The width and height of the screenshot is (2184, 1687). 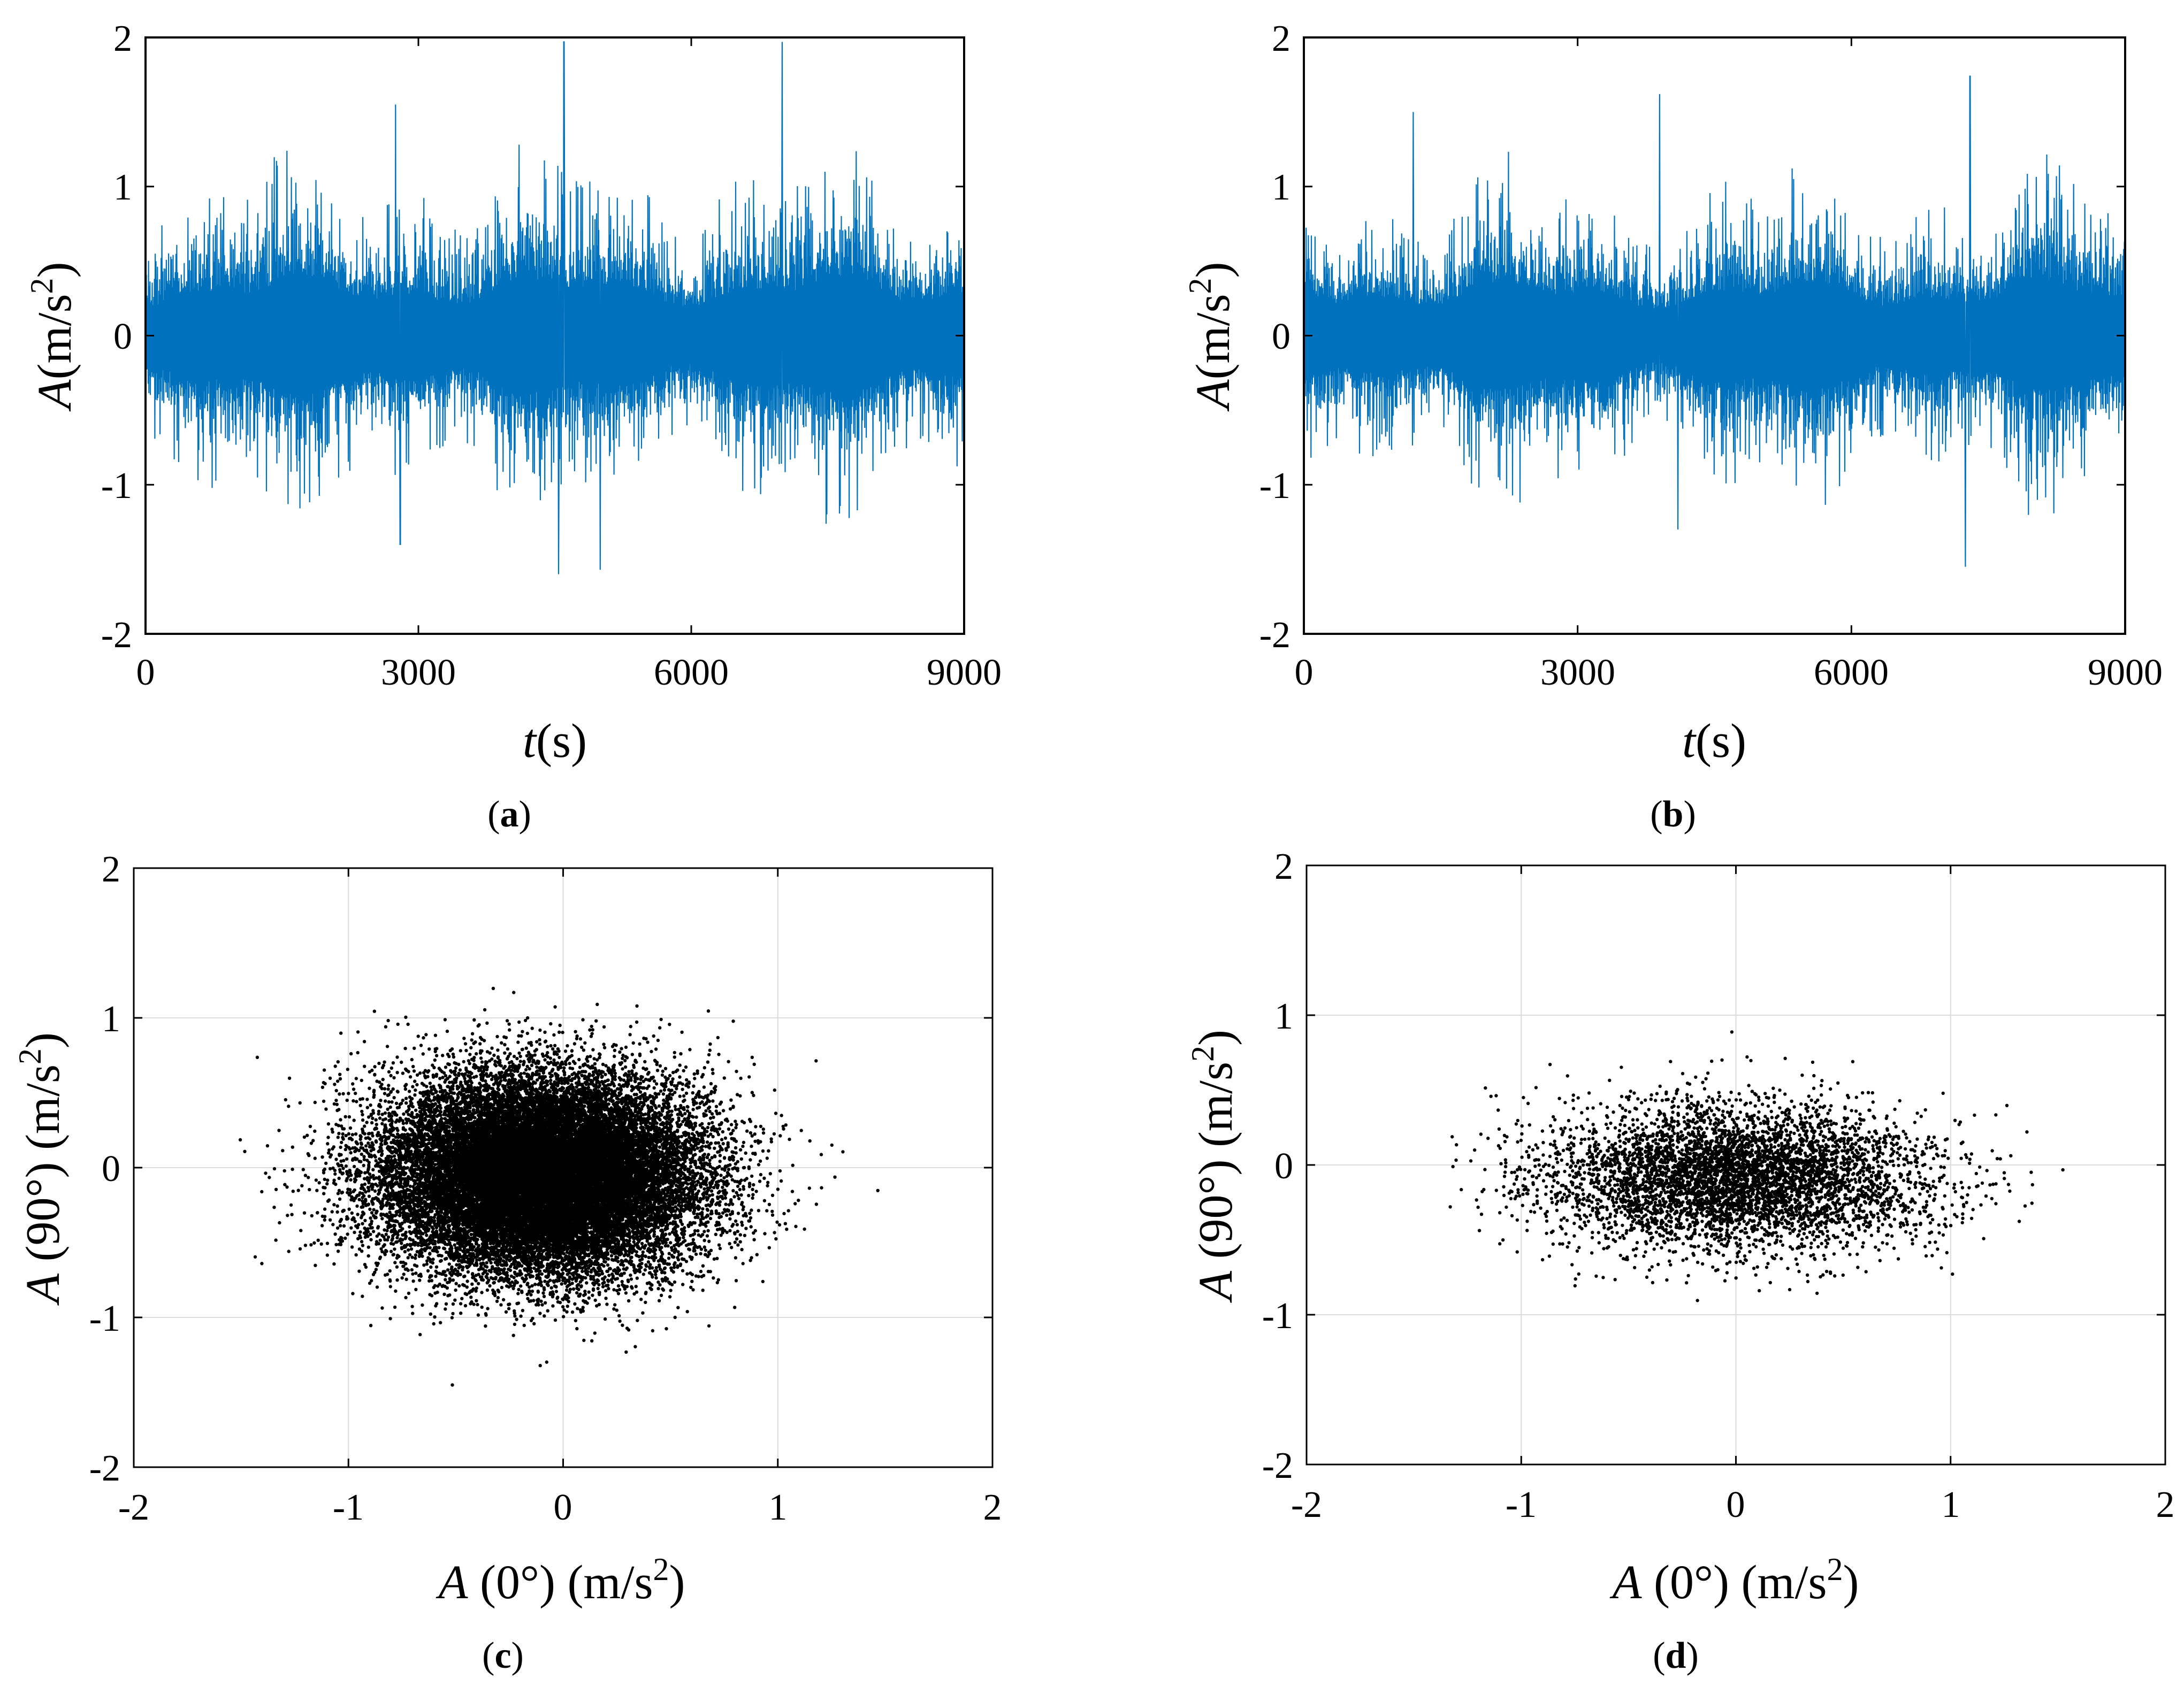 What do you see at coordinates (1283, 866) in the screenshot?
I see `panel-d-ytick-label-4: 2` at bounding box center [1283, 866].